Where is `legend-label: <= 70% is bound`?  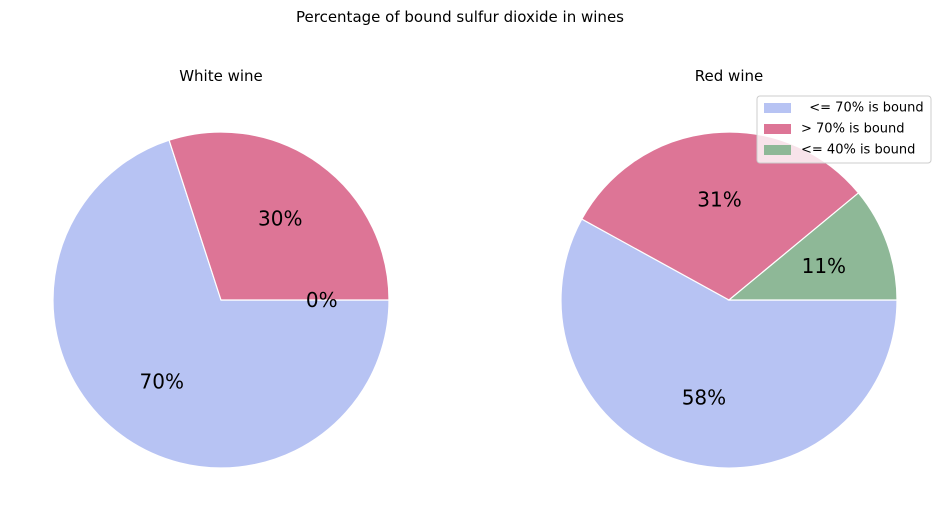
legend-label: <= 70% is bound is located at coordinates (862, 108).